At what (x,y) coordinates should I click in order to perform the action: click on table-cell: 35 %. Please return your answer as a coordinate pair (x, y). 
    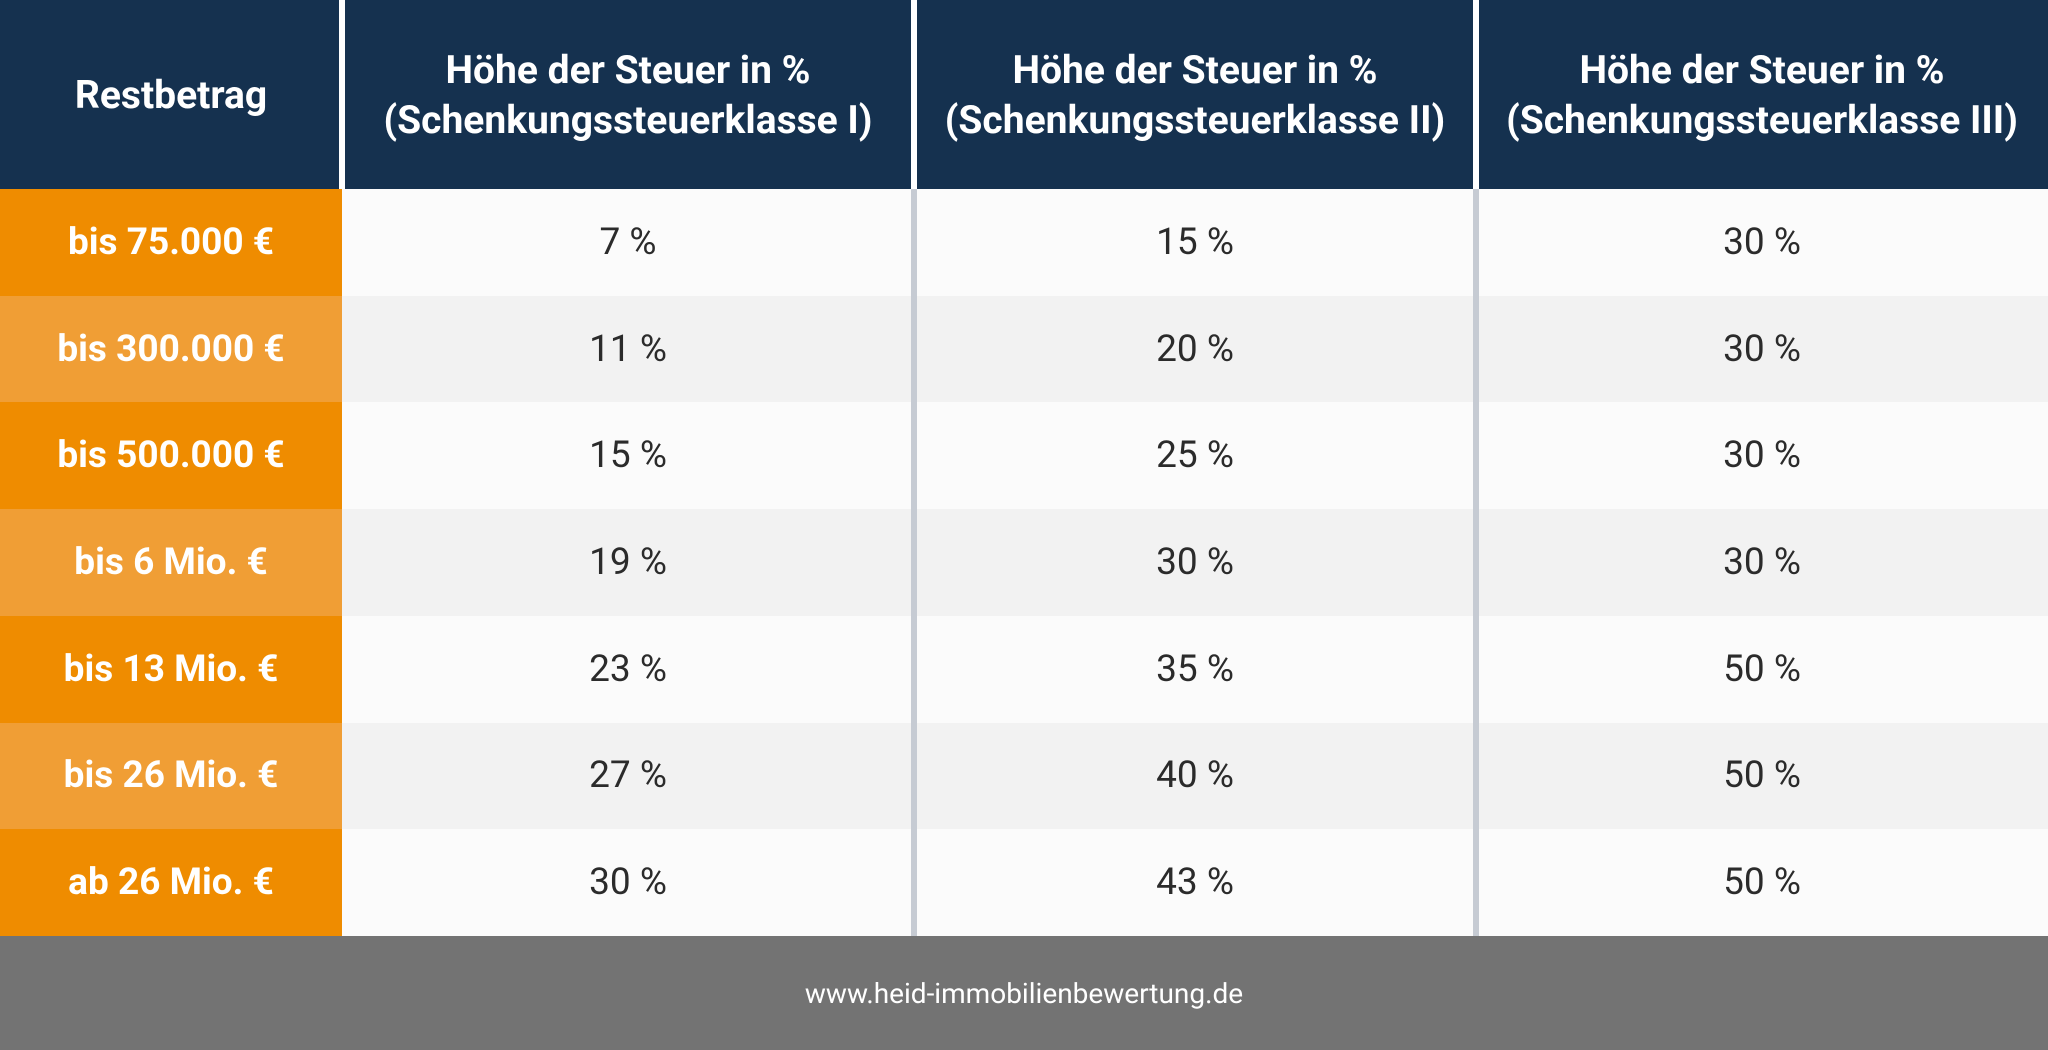
    Looking at the image, I should click on (1195, 669).